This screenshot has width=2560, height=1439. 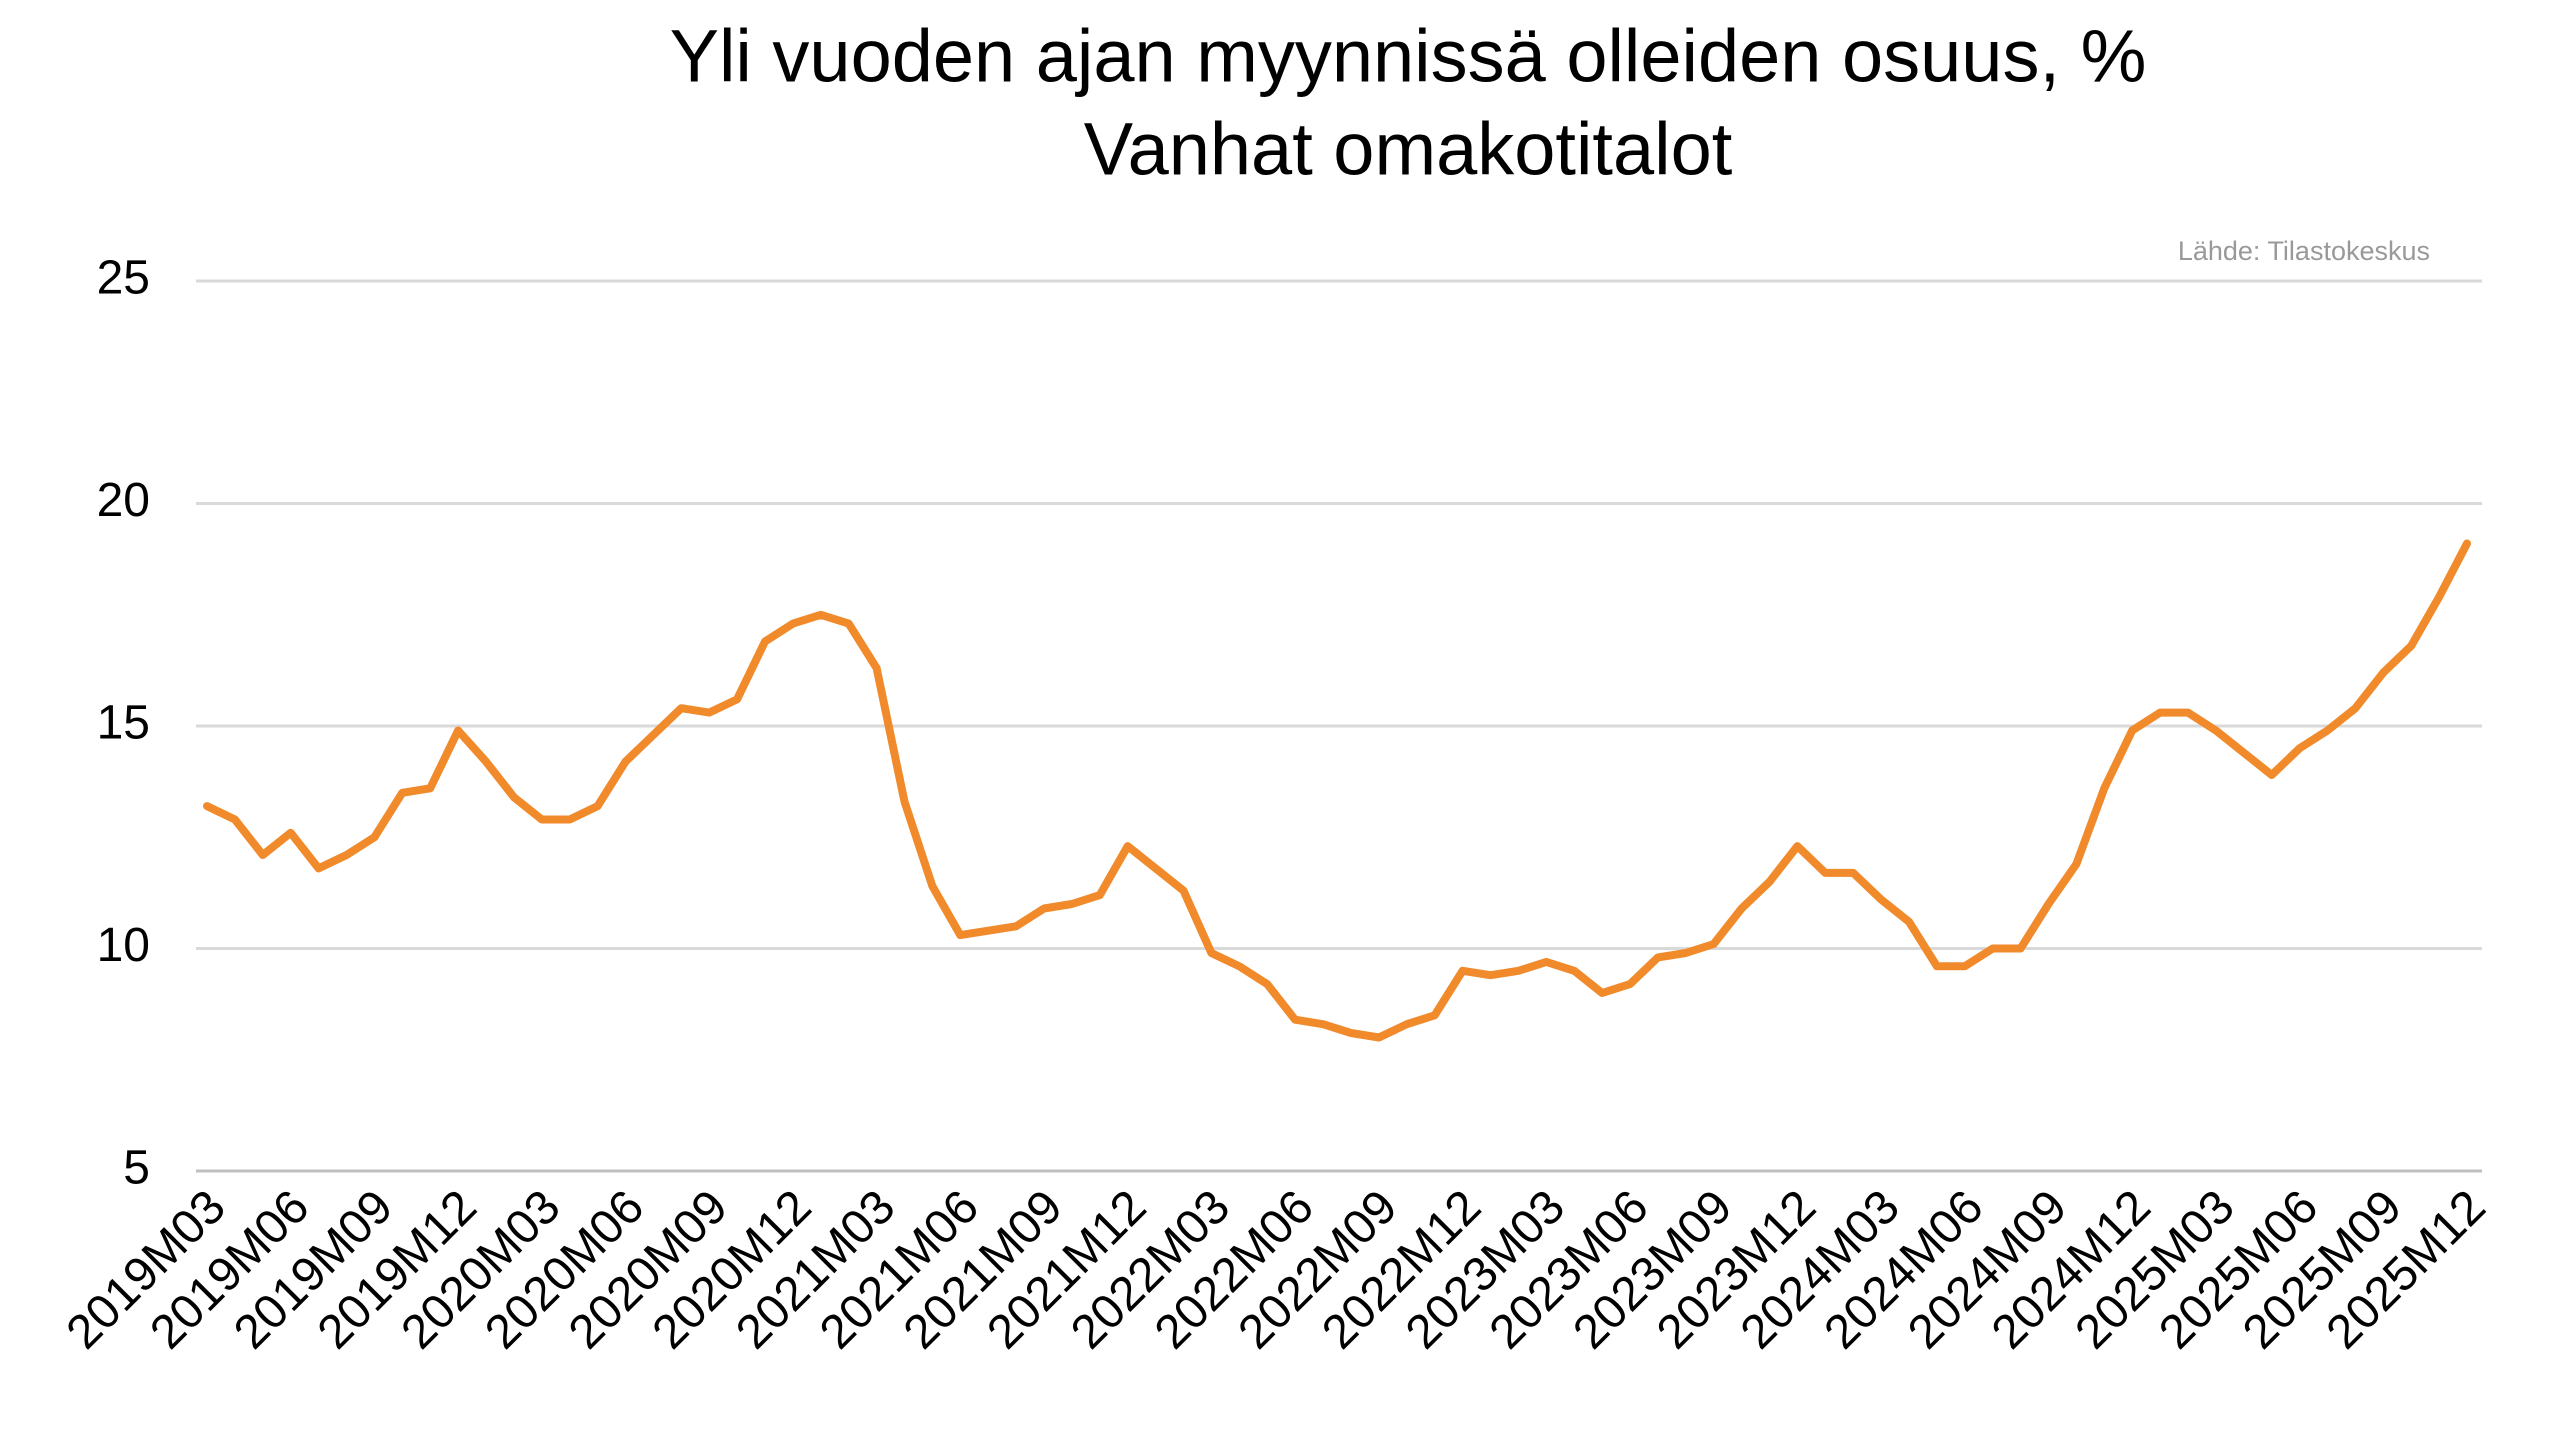 I want to click on y-tick-label: 20, so click(x=123, y=500).